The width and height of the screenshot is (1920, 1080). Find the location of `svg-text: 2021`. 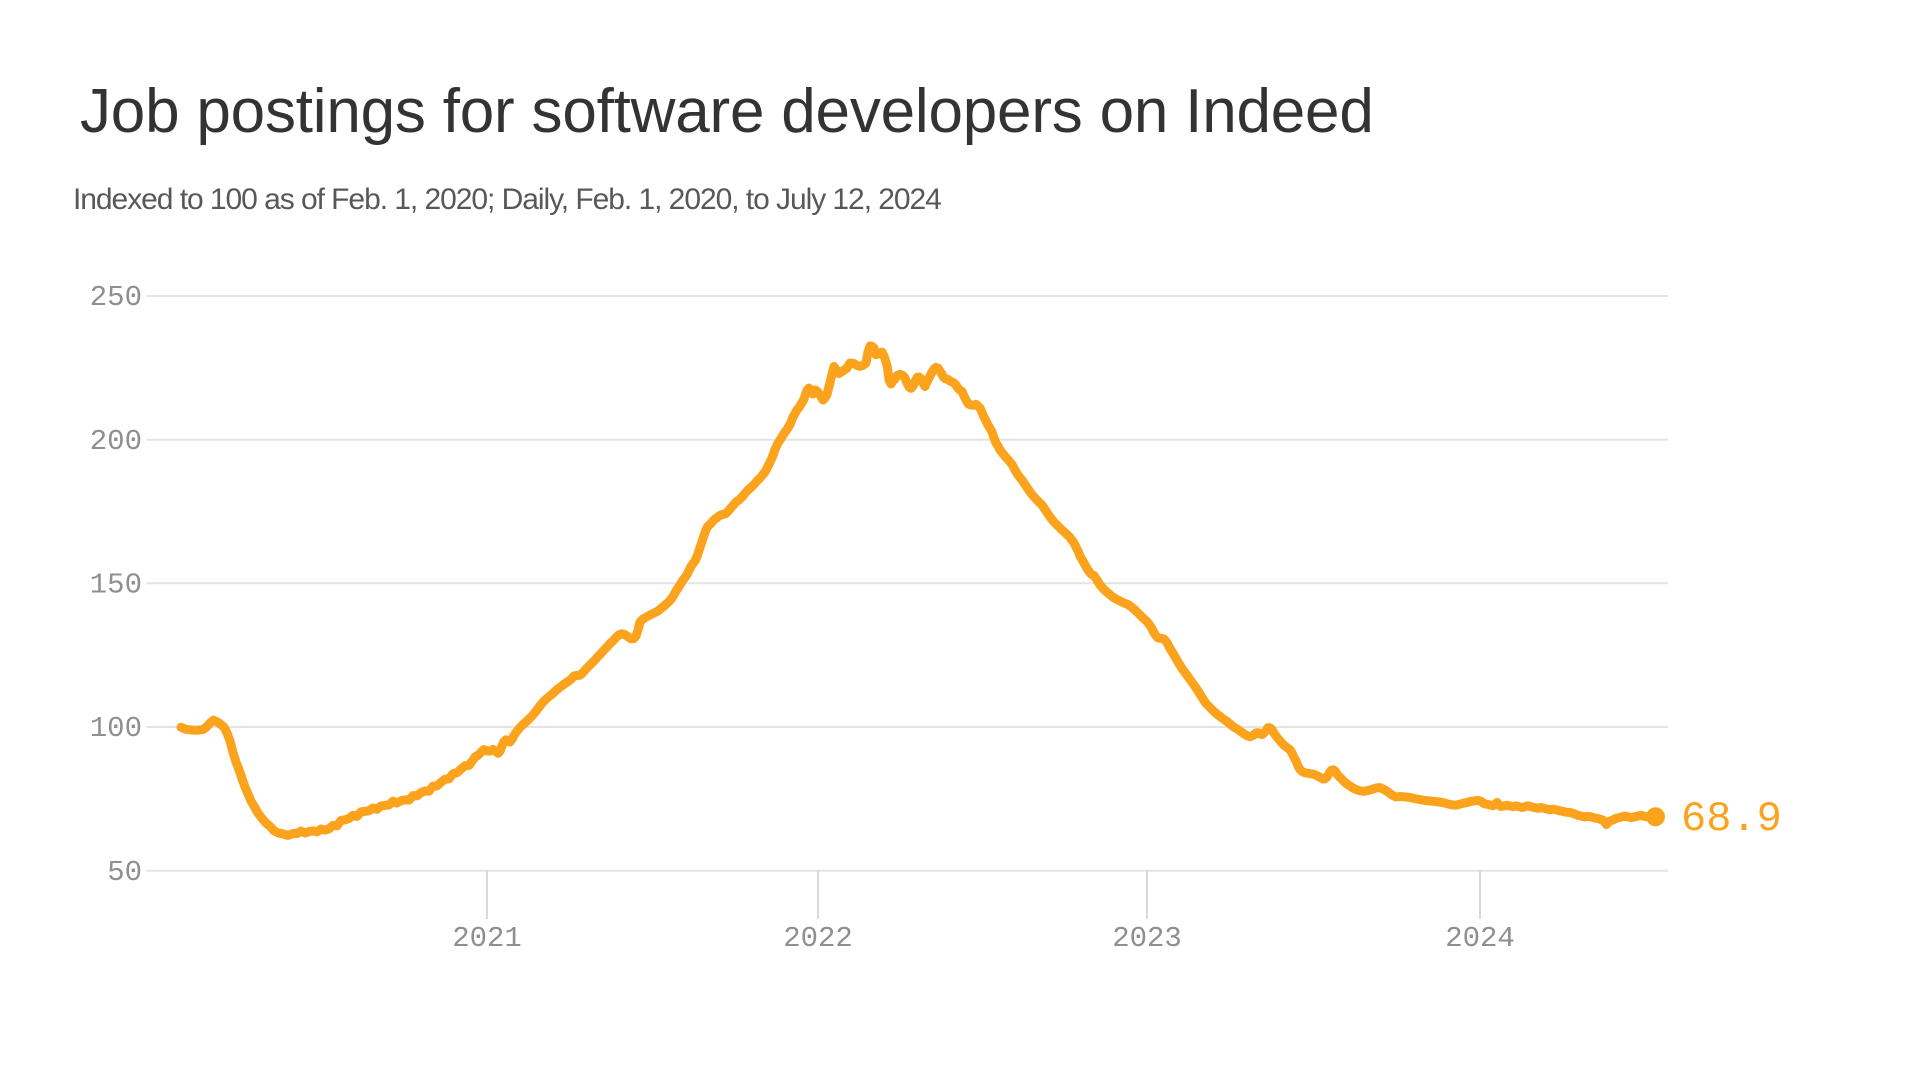

svg-text: 2021 is located at coordinates (487, 938).